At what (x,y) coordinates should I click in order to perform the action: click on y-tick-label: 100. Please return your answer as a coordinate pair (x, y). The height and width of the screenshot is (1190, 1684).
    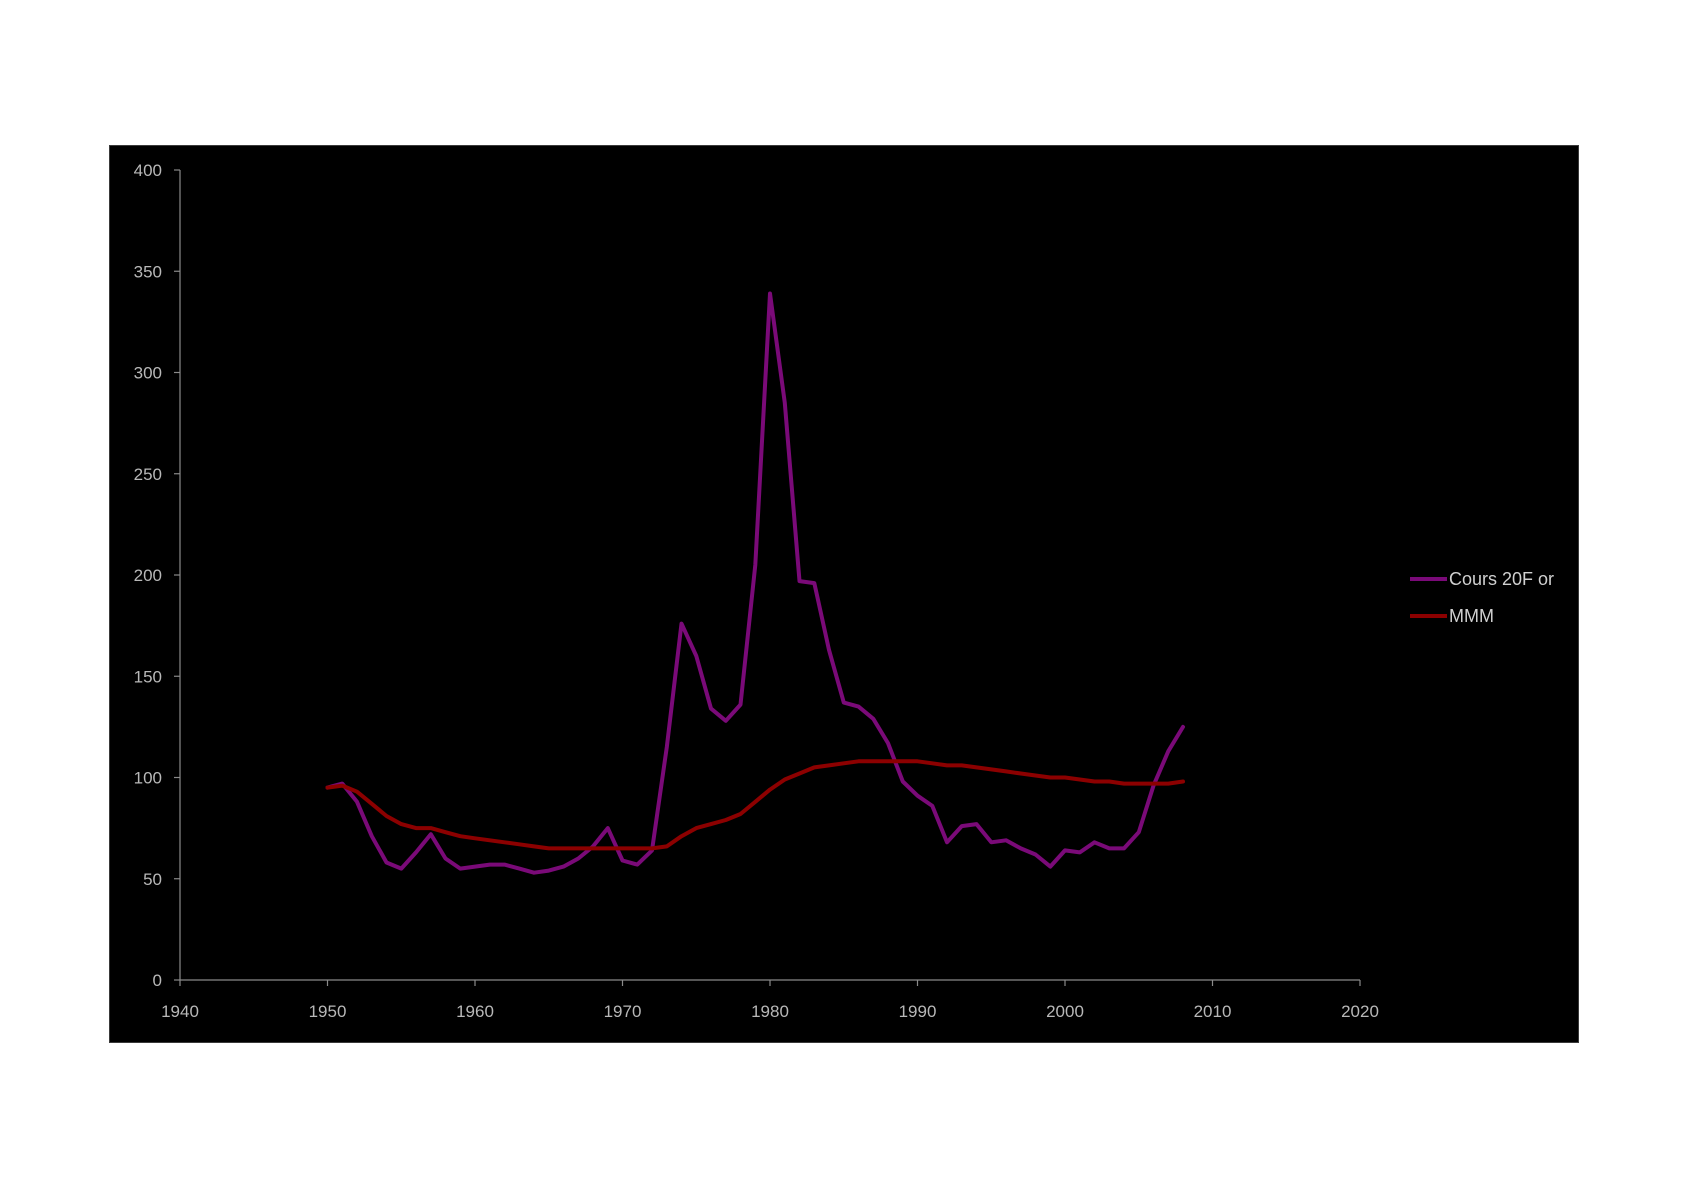
    Looking at the image, I should click on (148, 778).